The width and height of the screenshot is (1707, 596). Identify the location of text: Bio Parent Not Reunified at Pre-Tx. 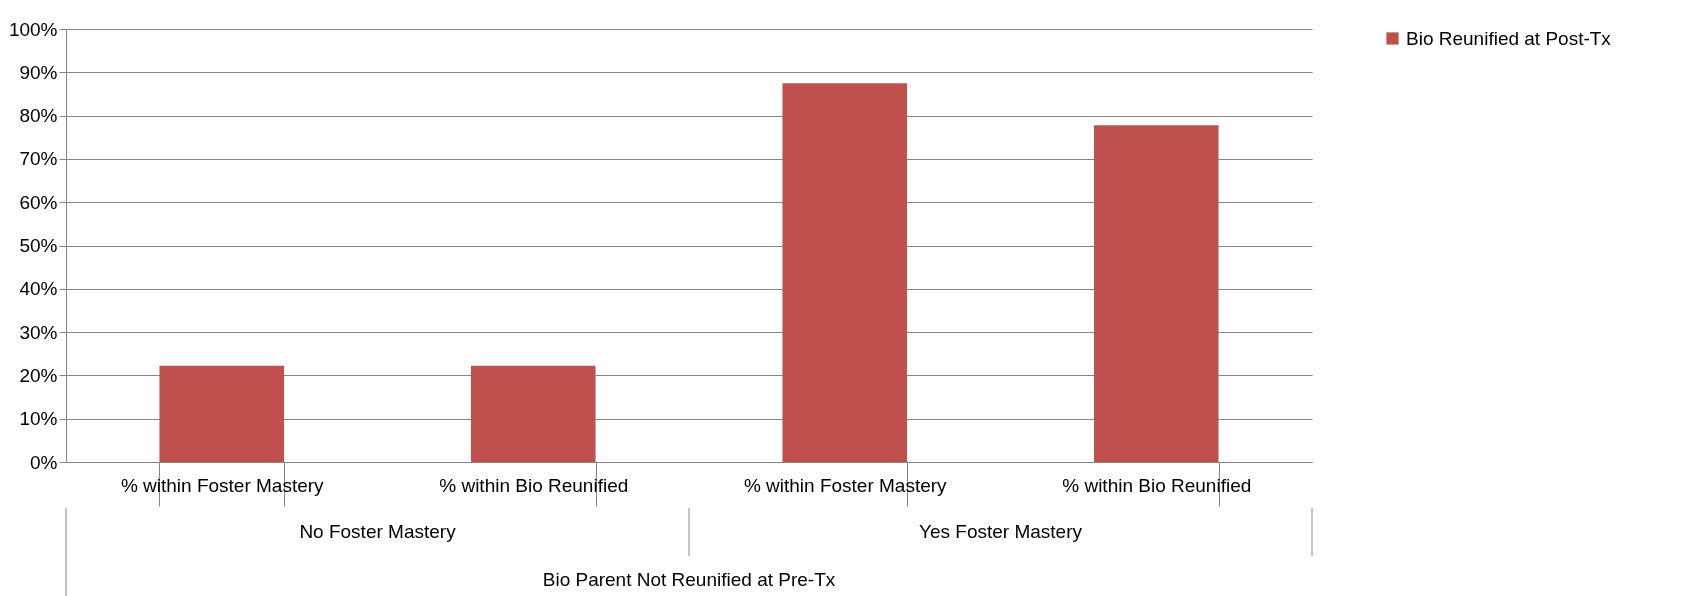
(689, 579).